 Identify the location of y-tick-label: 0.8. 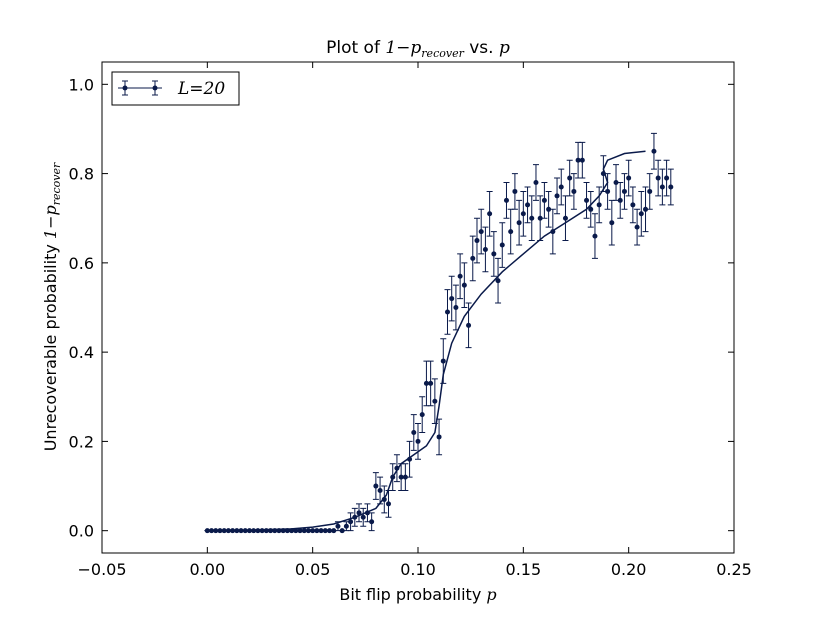
(81, 174).